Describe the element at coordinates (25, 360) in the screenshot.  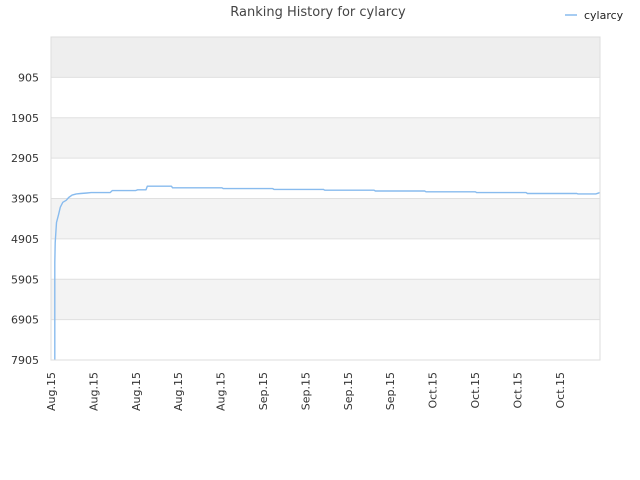
I see `y-tick-label: 7905` at that location.